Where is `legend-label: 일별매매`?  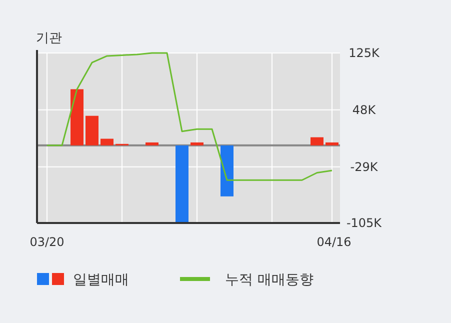
legend-label: 일별매매 is located at coordinates (101, 280).